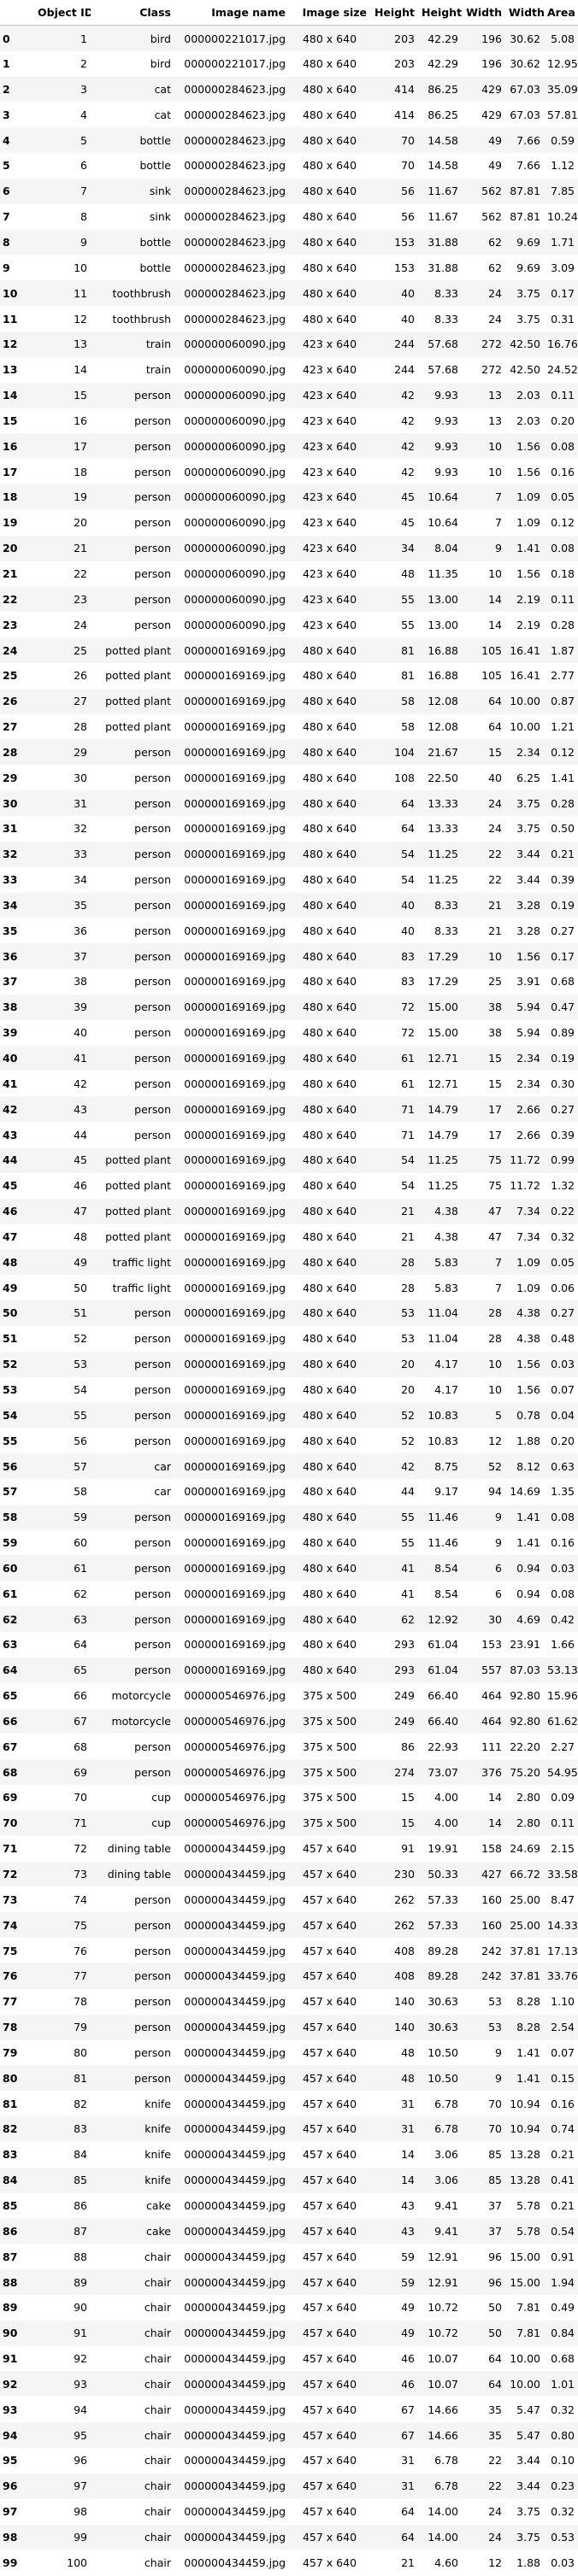 The width and height of the screenshot is (578, 2576). I want to click on cell-object-id: 41, so click(80, 1058).